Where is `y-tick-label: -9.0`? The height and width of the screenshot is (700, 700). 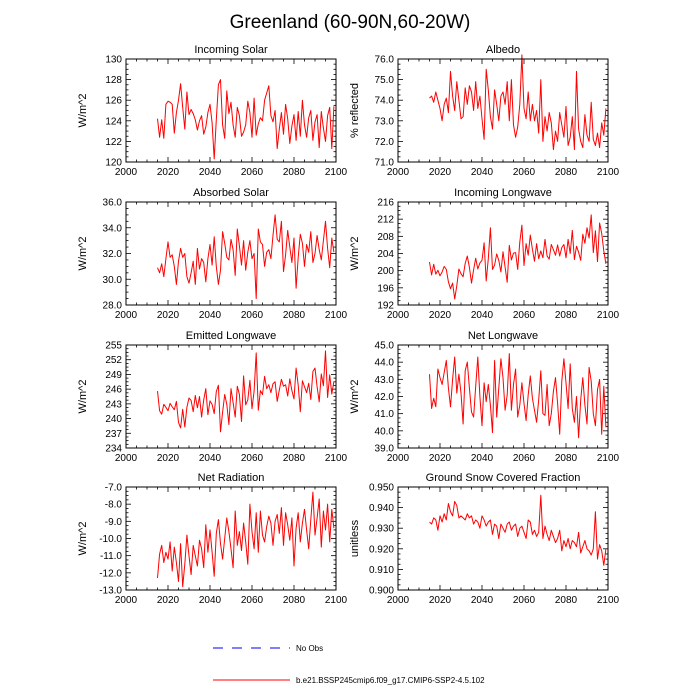
y-tick-label: -9.0 is located at coordinates (114, 522).